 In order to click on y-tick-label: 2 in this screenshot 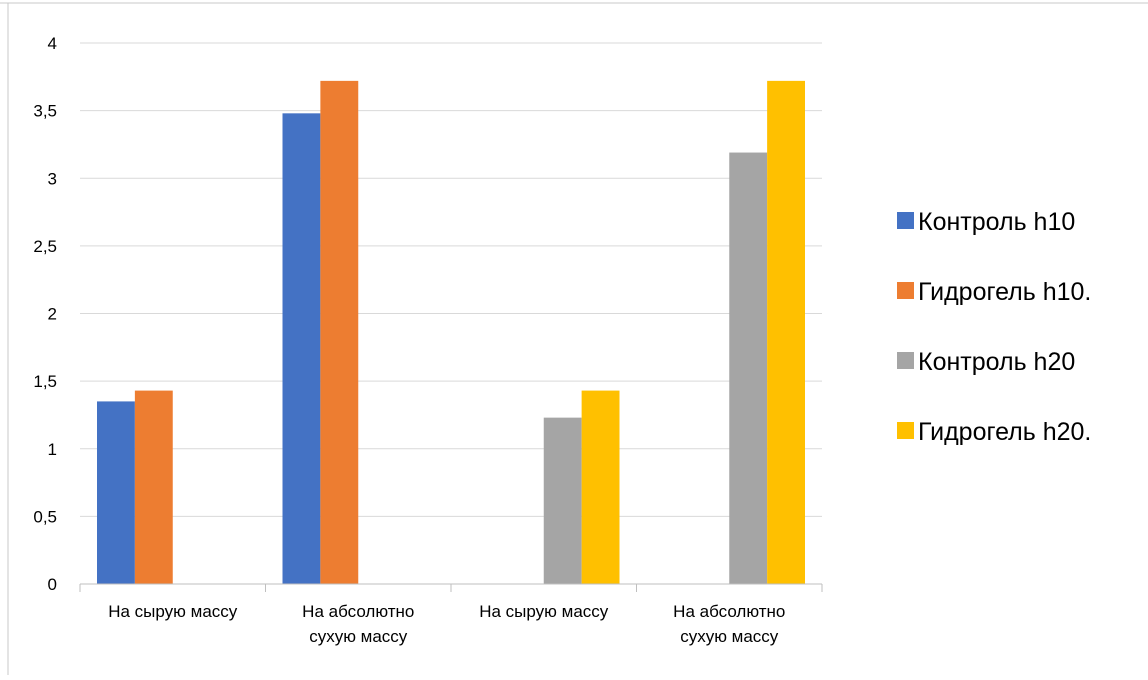, I will do `click(52, 314)`.